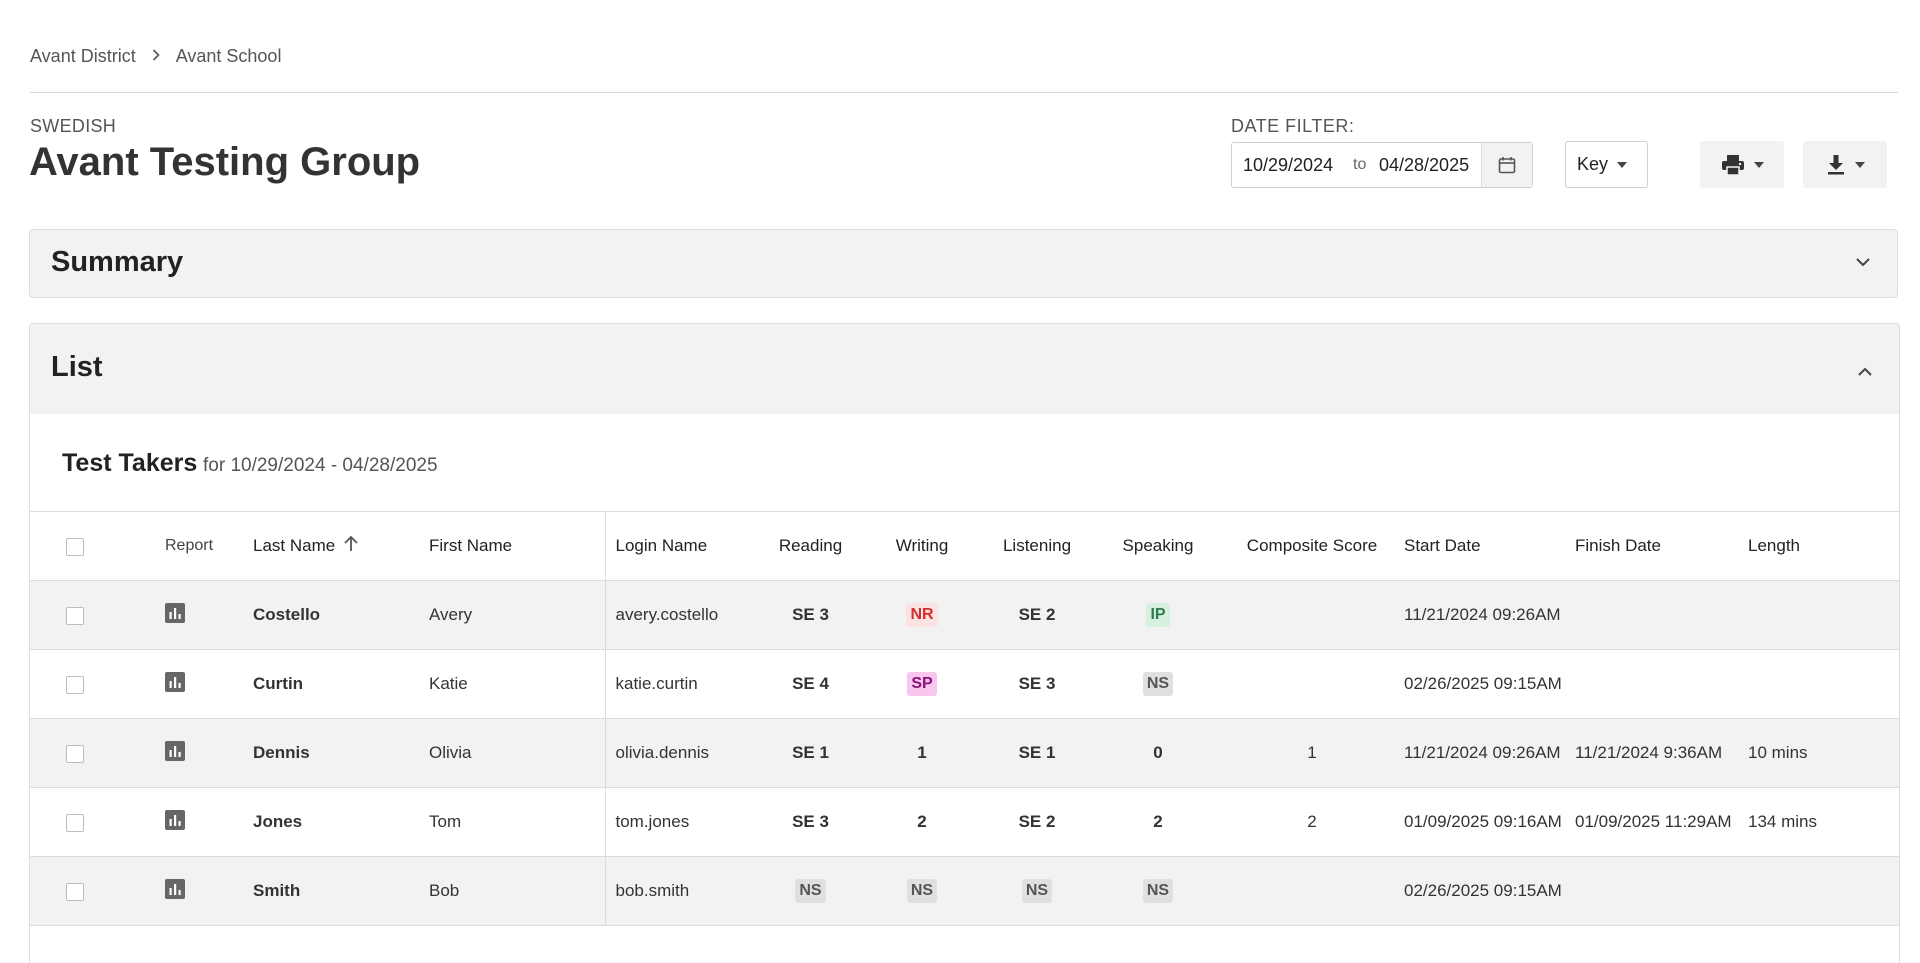 This screenshot has width=1920, height=963. I want to click on column-header-writing: Writing, so click(922, 546).